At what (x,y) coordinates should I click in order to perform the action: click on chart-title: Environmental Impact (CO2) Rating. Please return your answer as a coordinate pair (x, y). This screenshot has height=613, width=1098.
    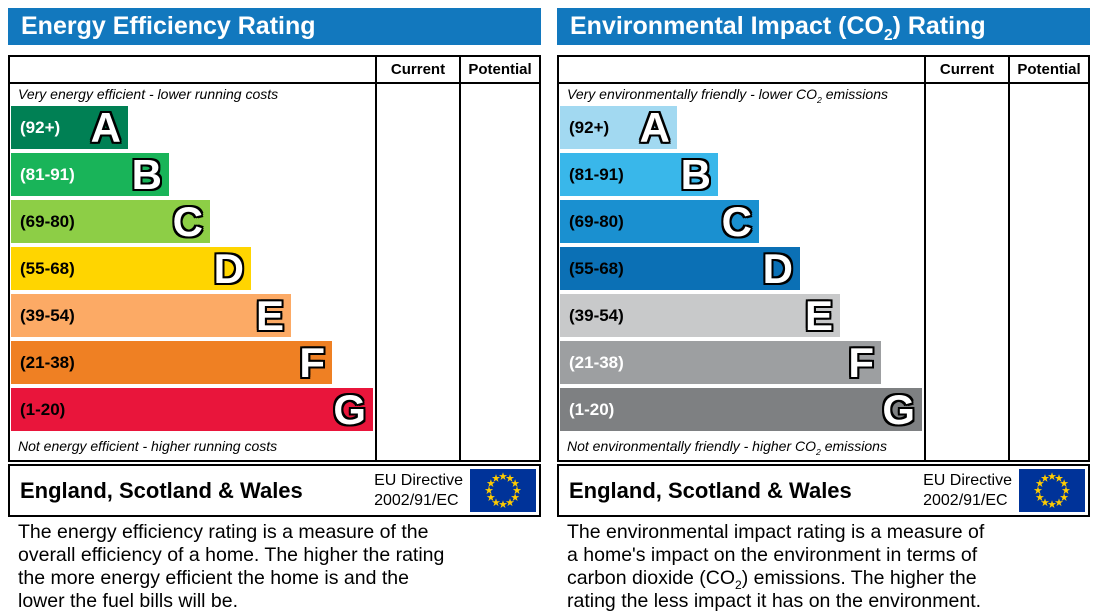
    Looking at the image, I should click on (823, 26).